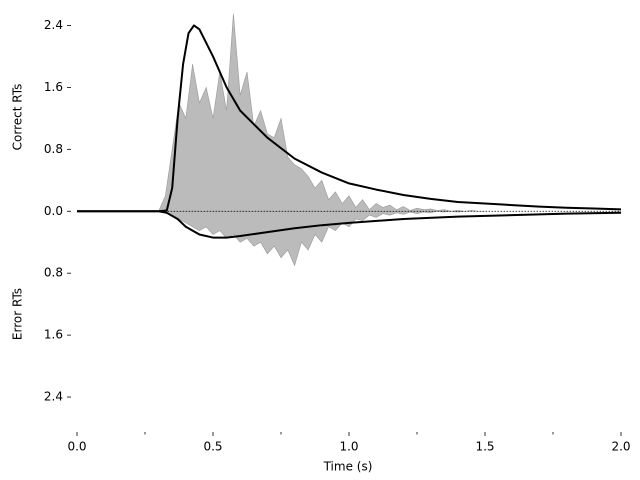 This screenshot has width=640, height=480. What do you see at coordinates (18, 314) in the screenshot?
I see `y-axis-label-bottom: Error RTs` at bounding box center [18, 314].